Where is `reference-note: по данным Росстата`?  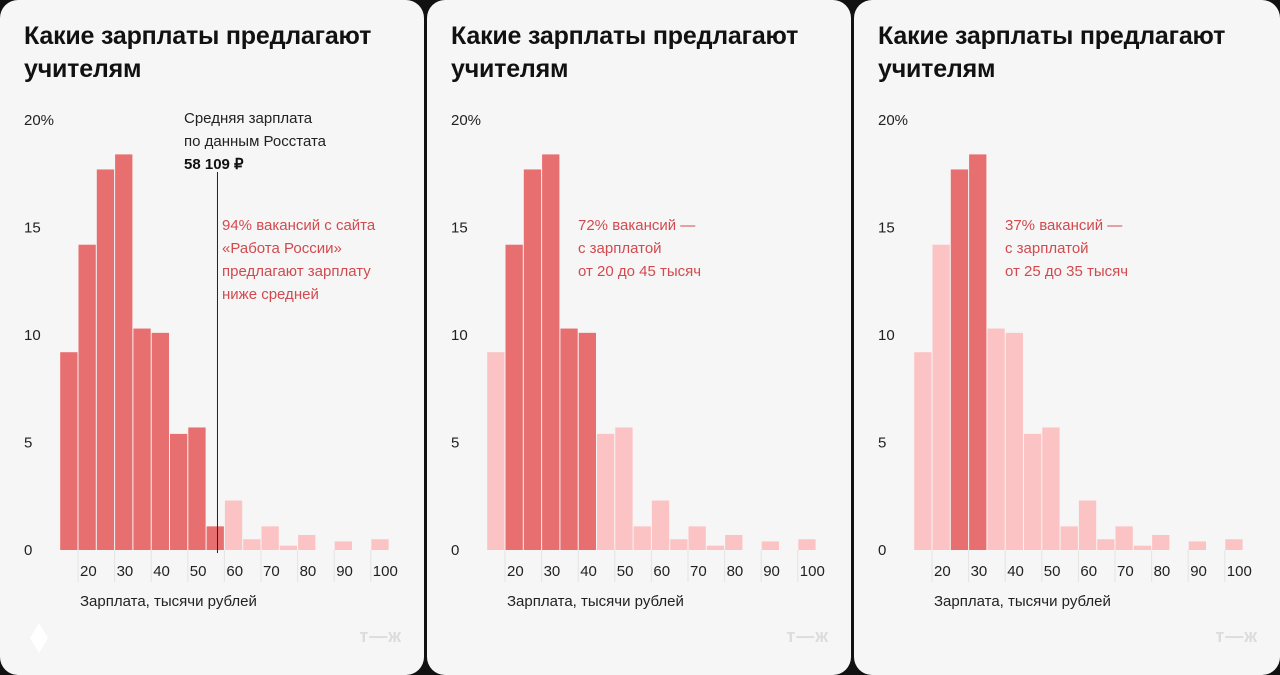
reference-note: по данным Росстата is located at coordinates (255, 141).